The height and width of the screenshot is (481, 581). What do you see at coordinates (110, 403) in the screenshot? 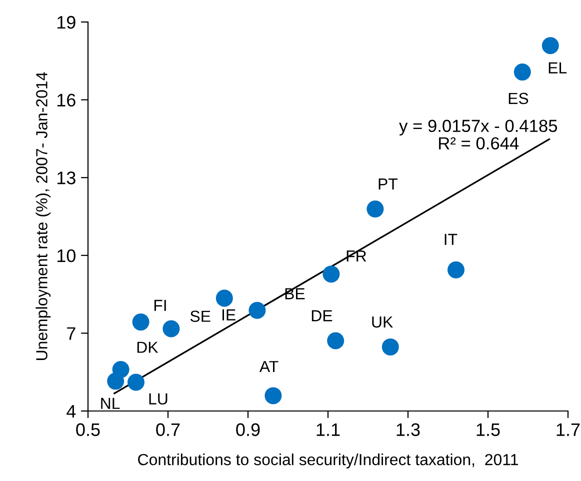
I see `annotation: NL` at bounding box center [110, 403].